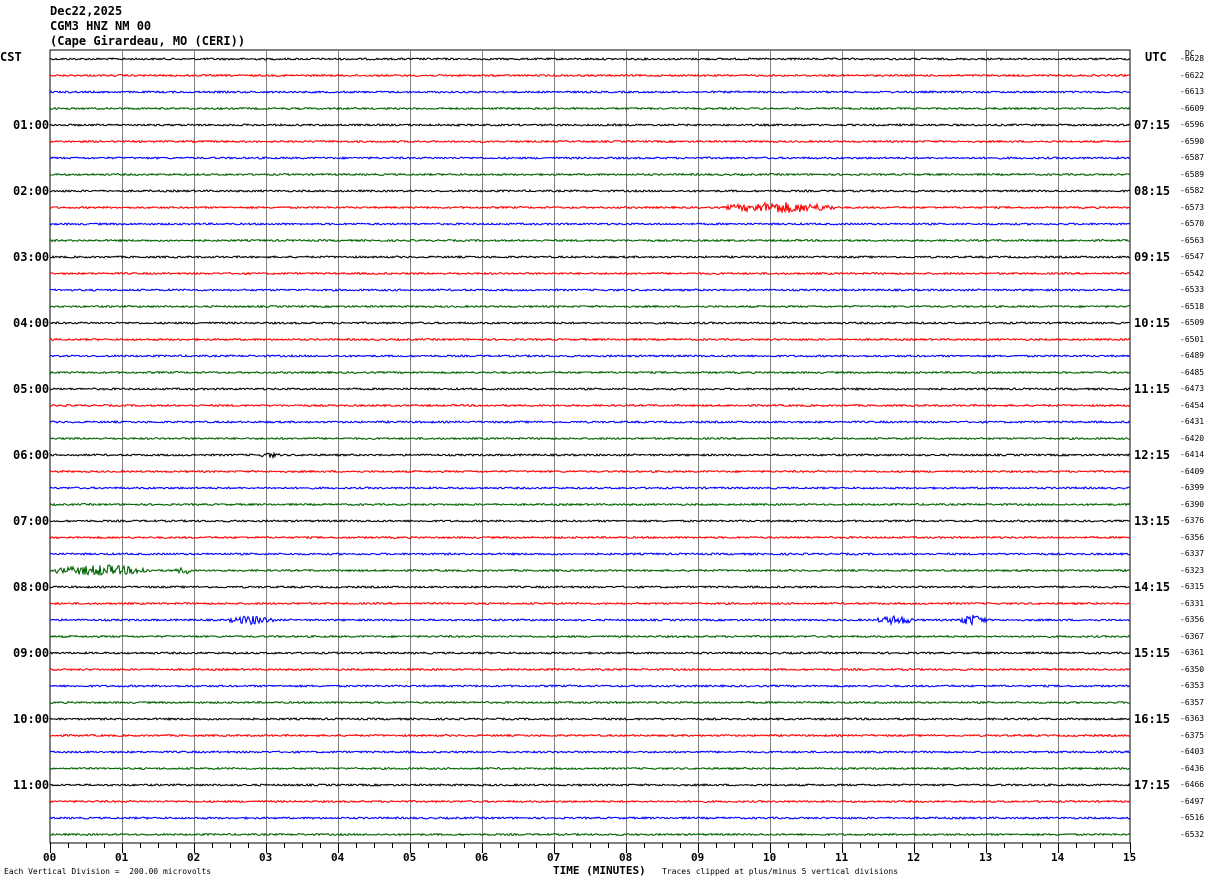  What do you see at coordinates (554, 857) in the screenshot?
I see `x-tick-label: 07` at bounding box center [554, 857].